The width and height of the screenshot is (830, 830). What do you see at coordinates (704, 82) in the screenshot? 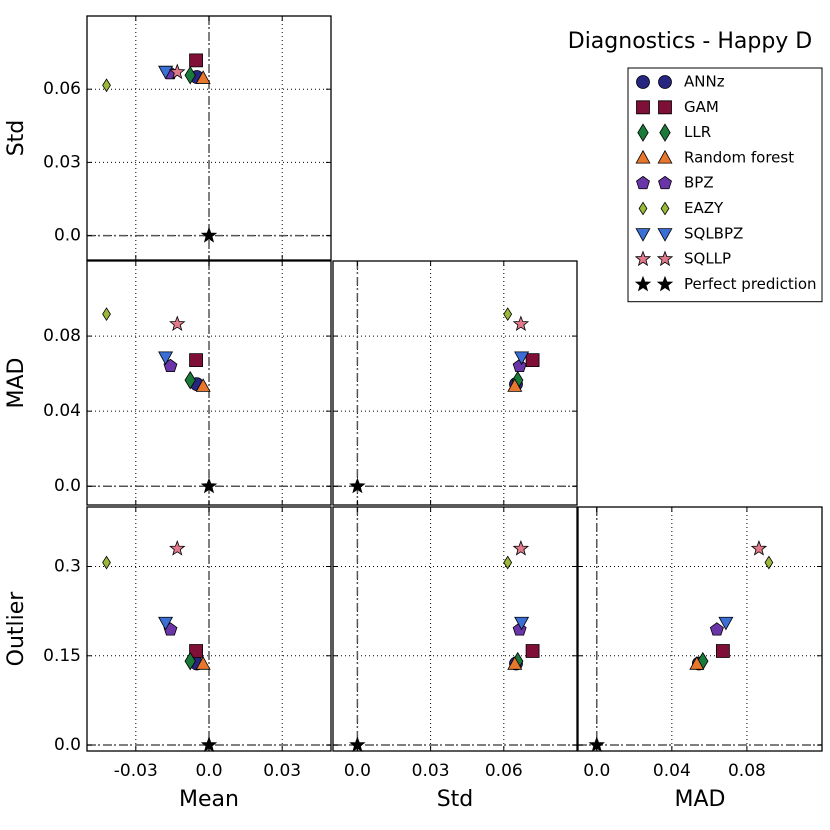
I see `legend-label: ANNz` at bounding box center [704, 82].